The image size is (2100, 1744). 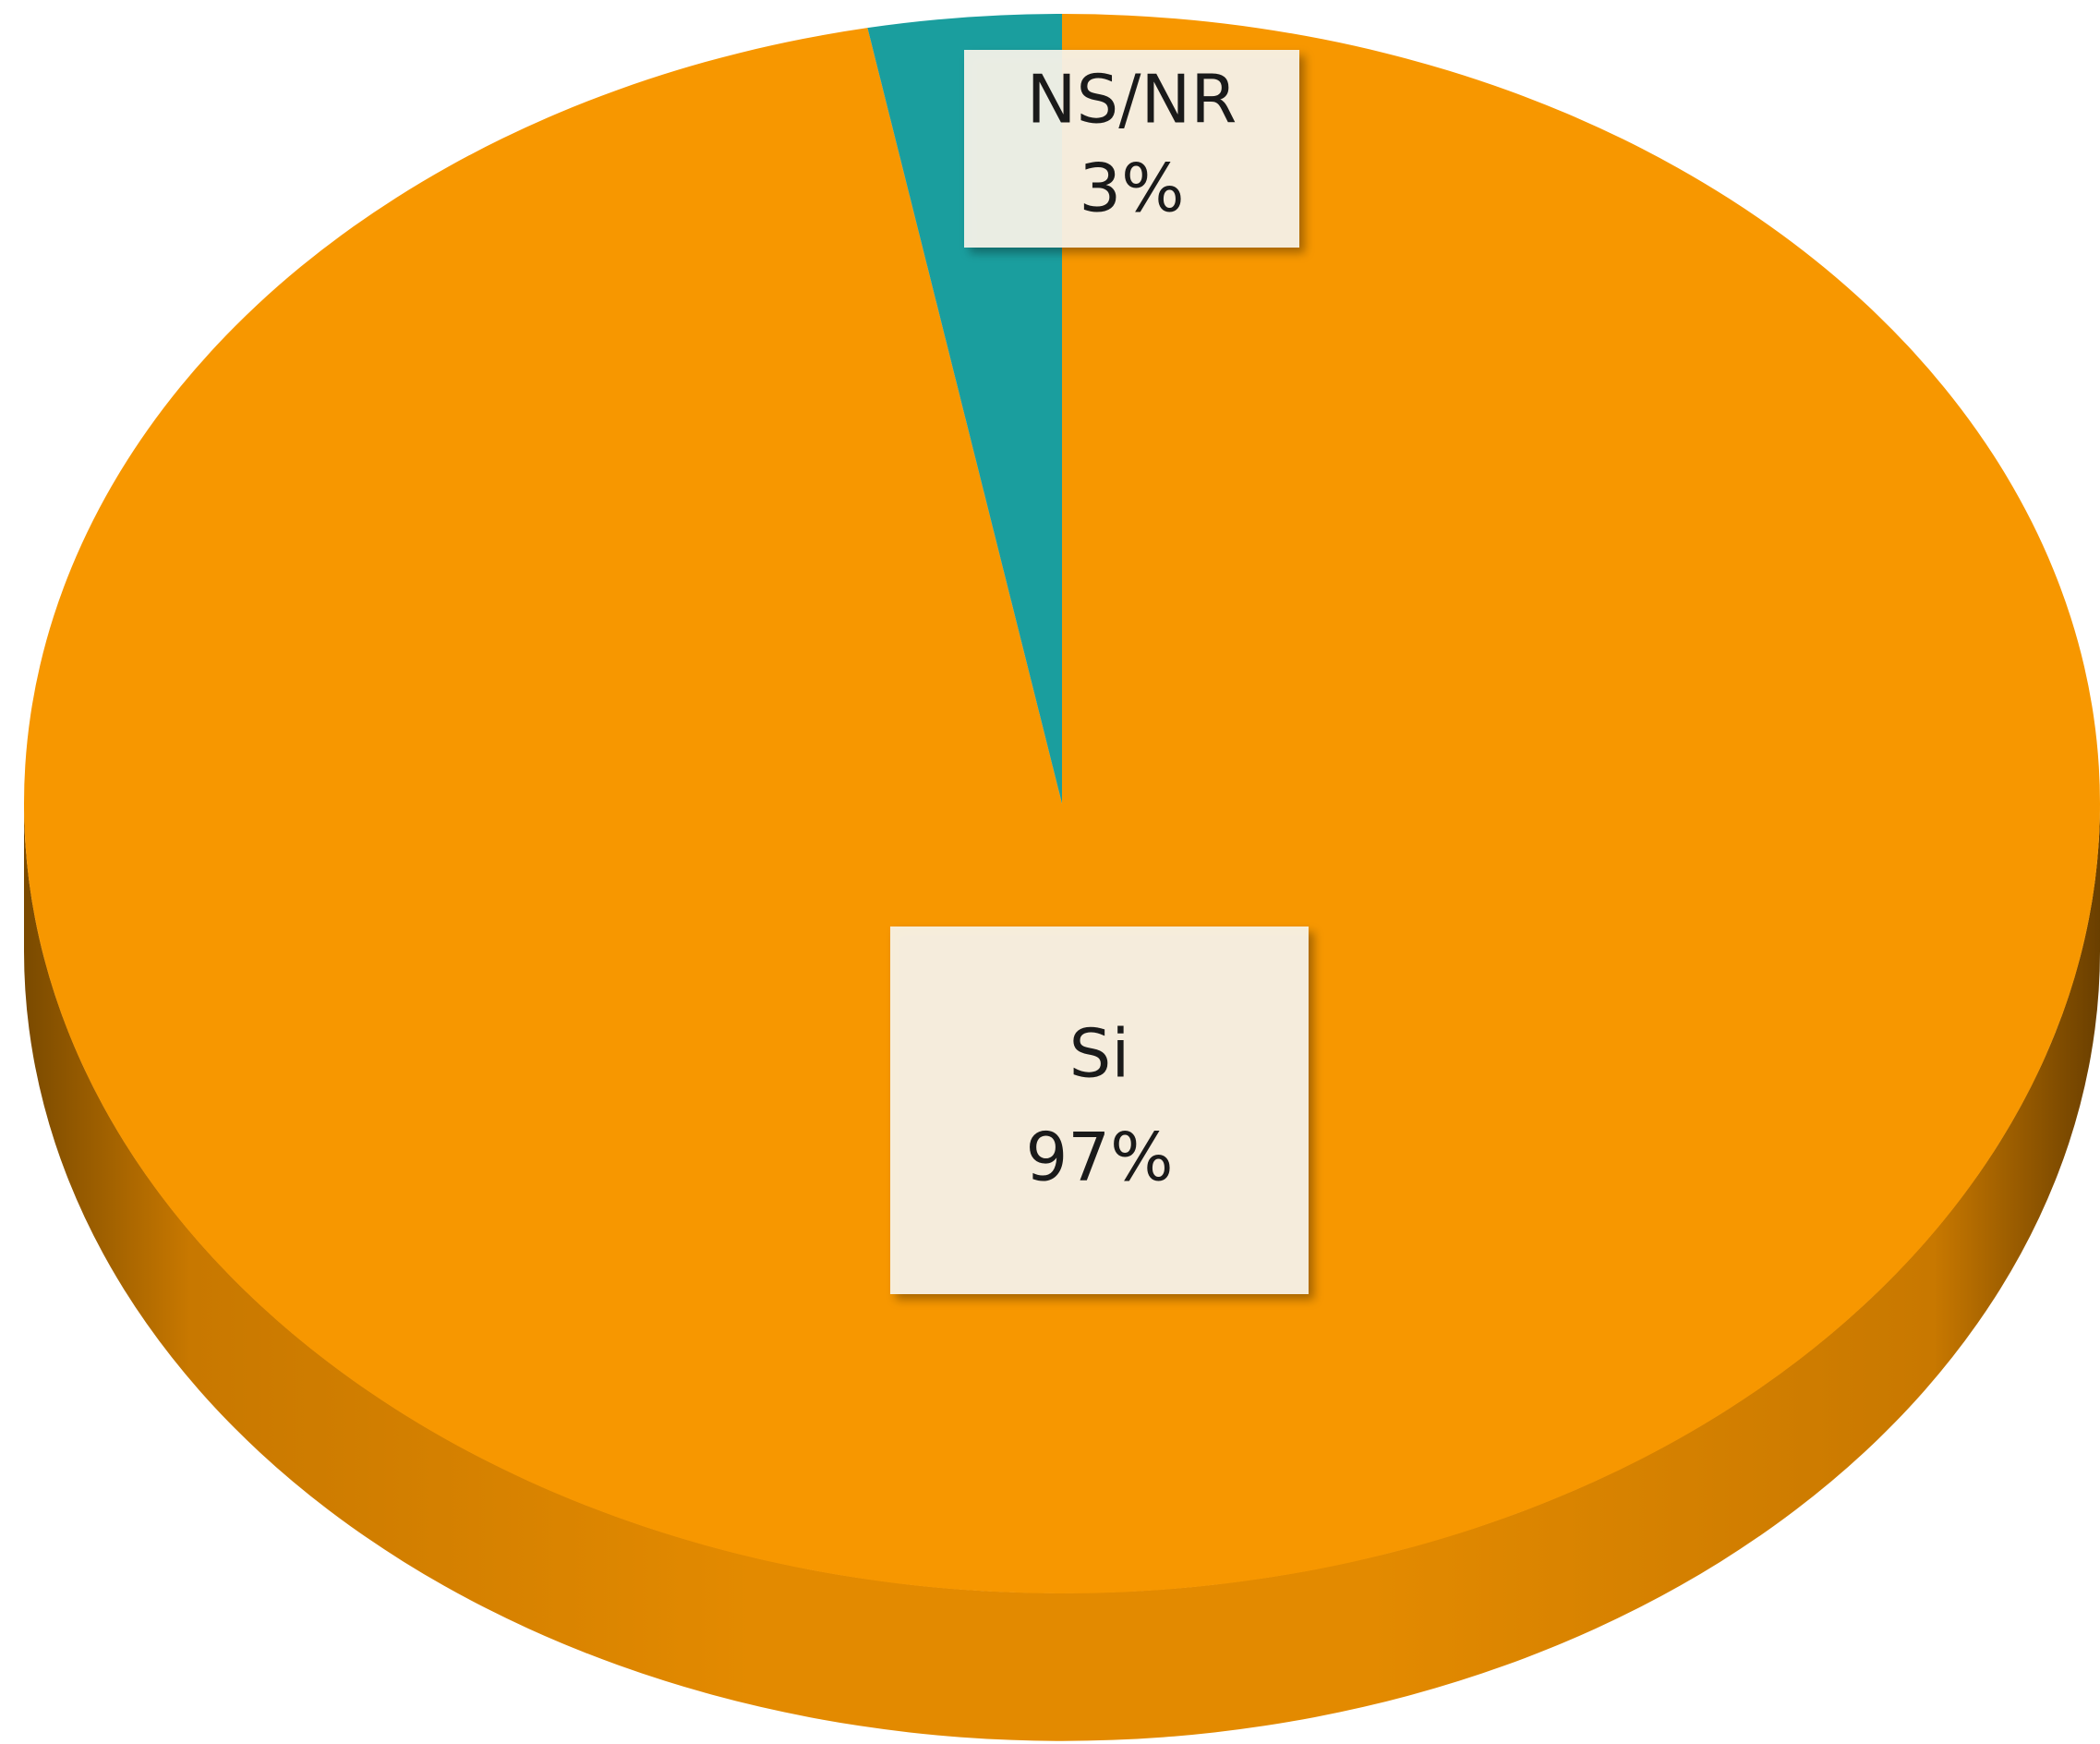 What do you see at coordinates (1099, 1157) in the screenshot?
I see `label-value: 97%` at bounding box center [1099, 1157].